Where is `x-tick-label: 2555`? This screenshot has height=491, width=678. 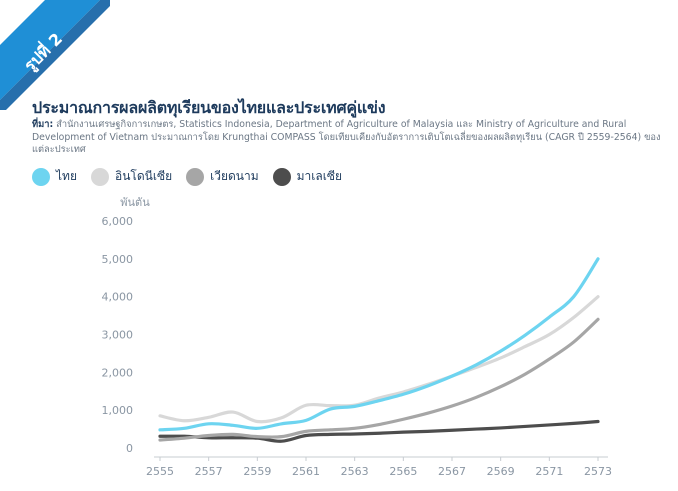 x-tick-label: 2555 is located at coordinates (160, 471).